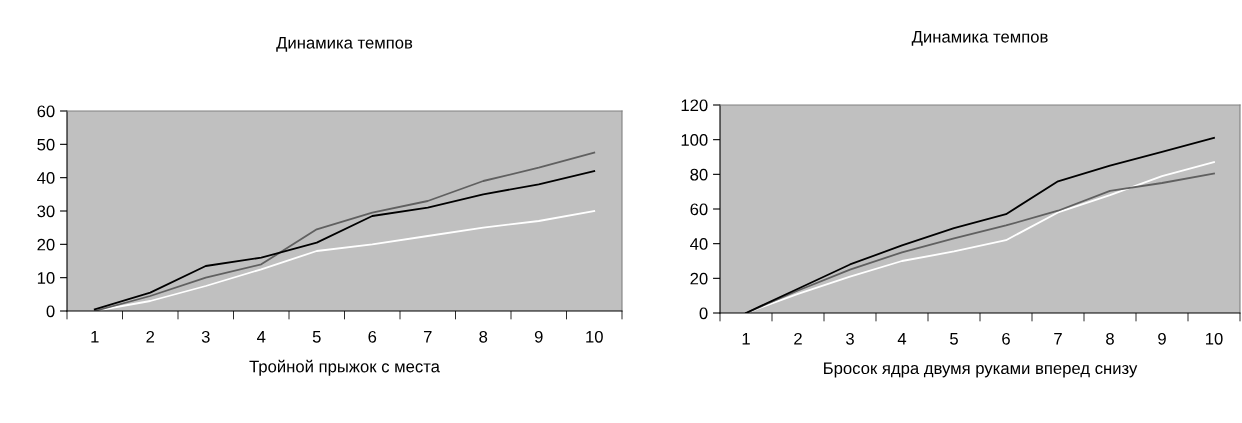 The image size is (1242, 423). Describe the element at coordinates (344, 367) in the screenshot. I see `x-axis-title: Тройной прыжок с места` at that location.